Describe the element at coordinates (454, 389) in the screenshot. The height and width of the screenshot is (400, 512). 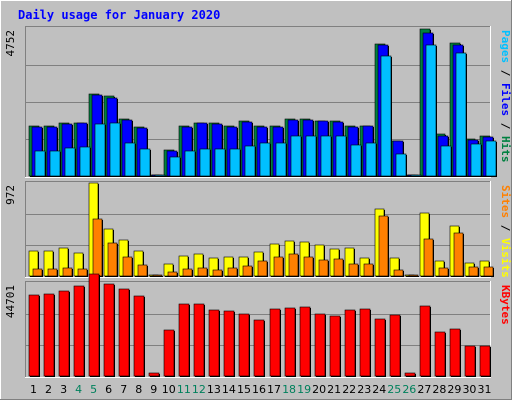
I see `day-label-29: 29` at that location.